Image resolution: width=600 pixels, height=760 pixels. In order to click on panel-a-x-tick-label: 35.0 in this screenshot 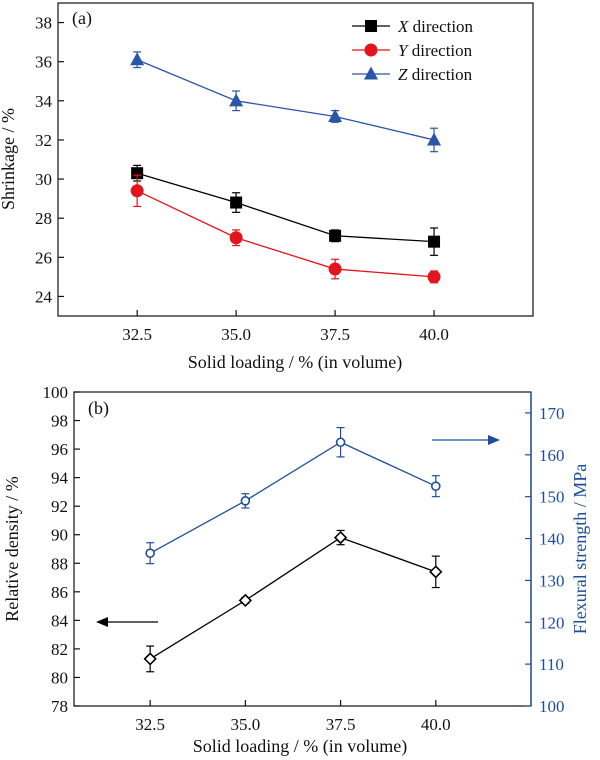, I will do `click(236, 334)`.